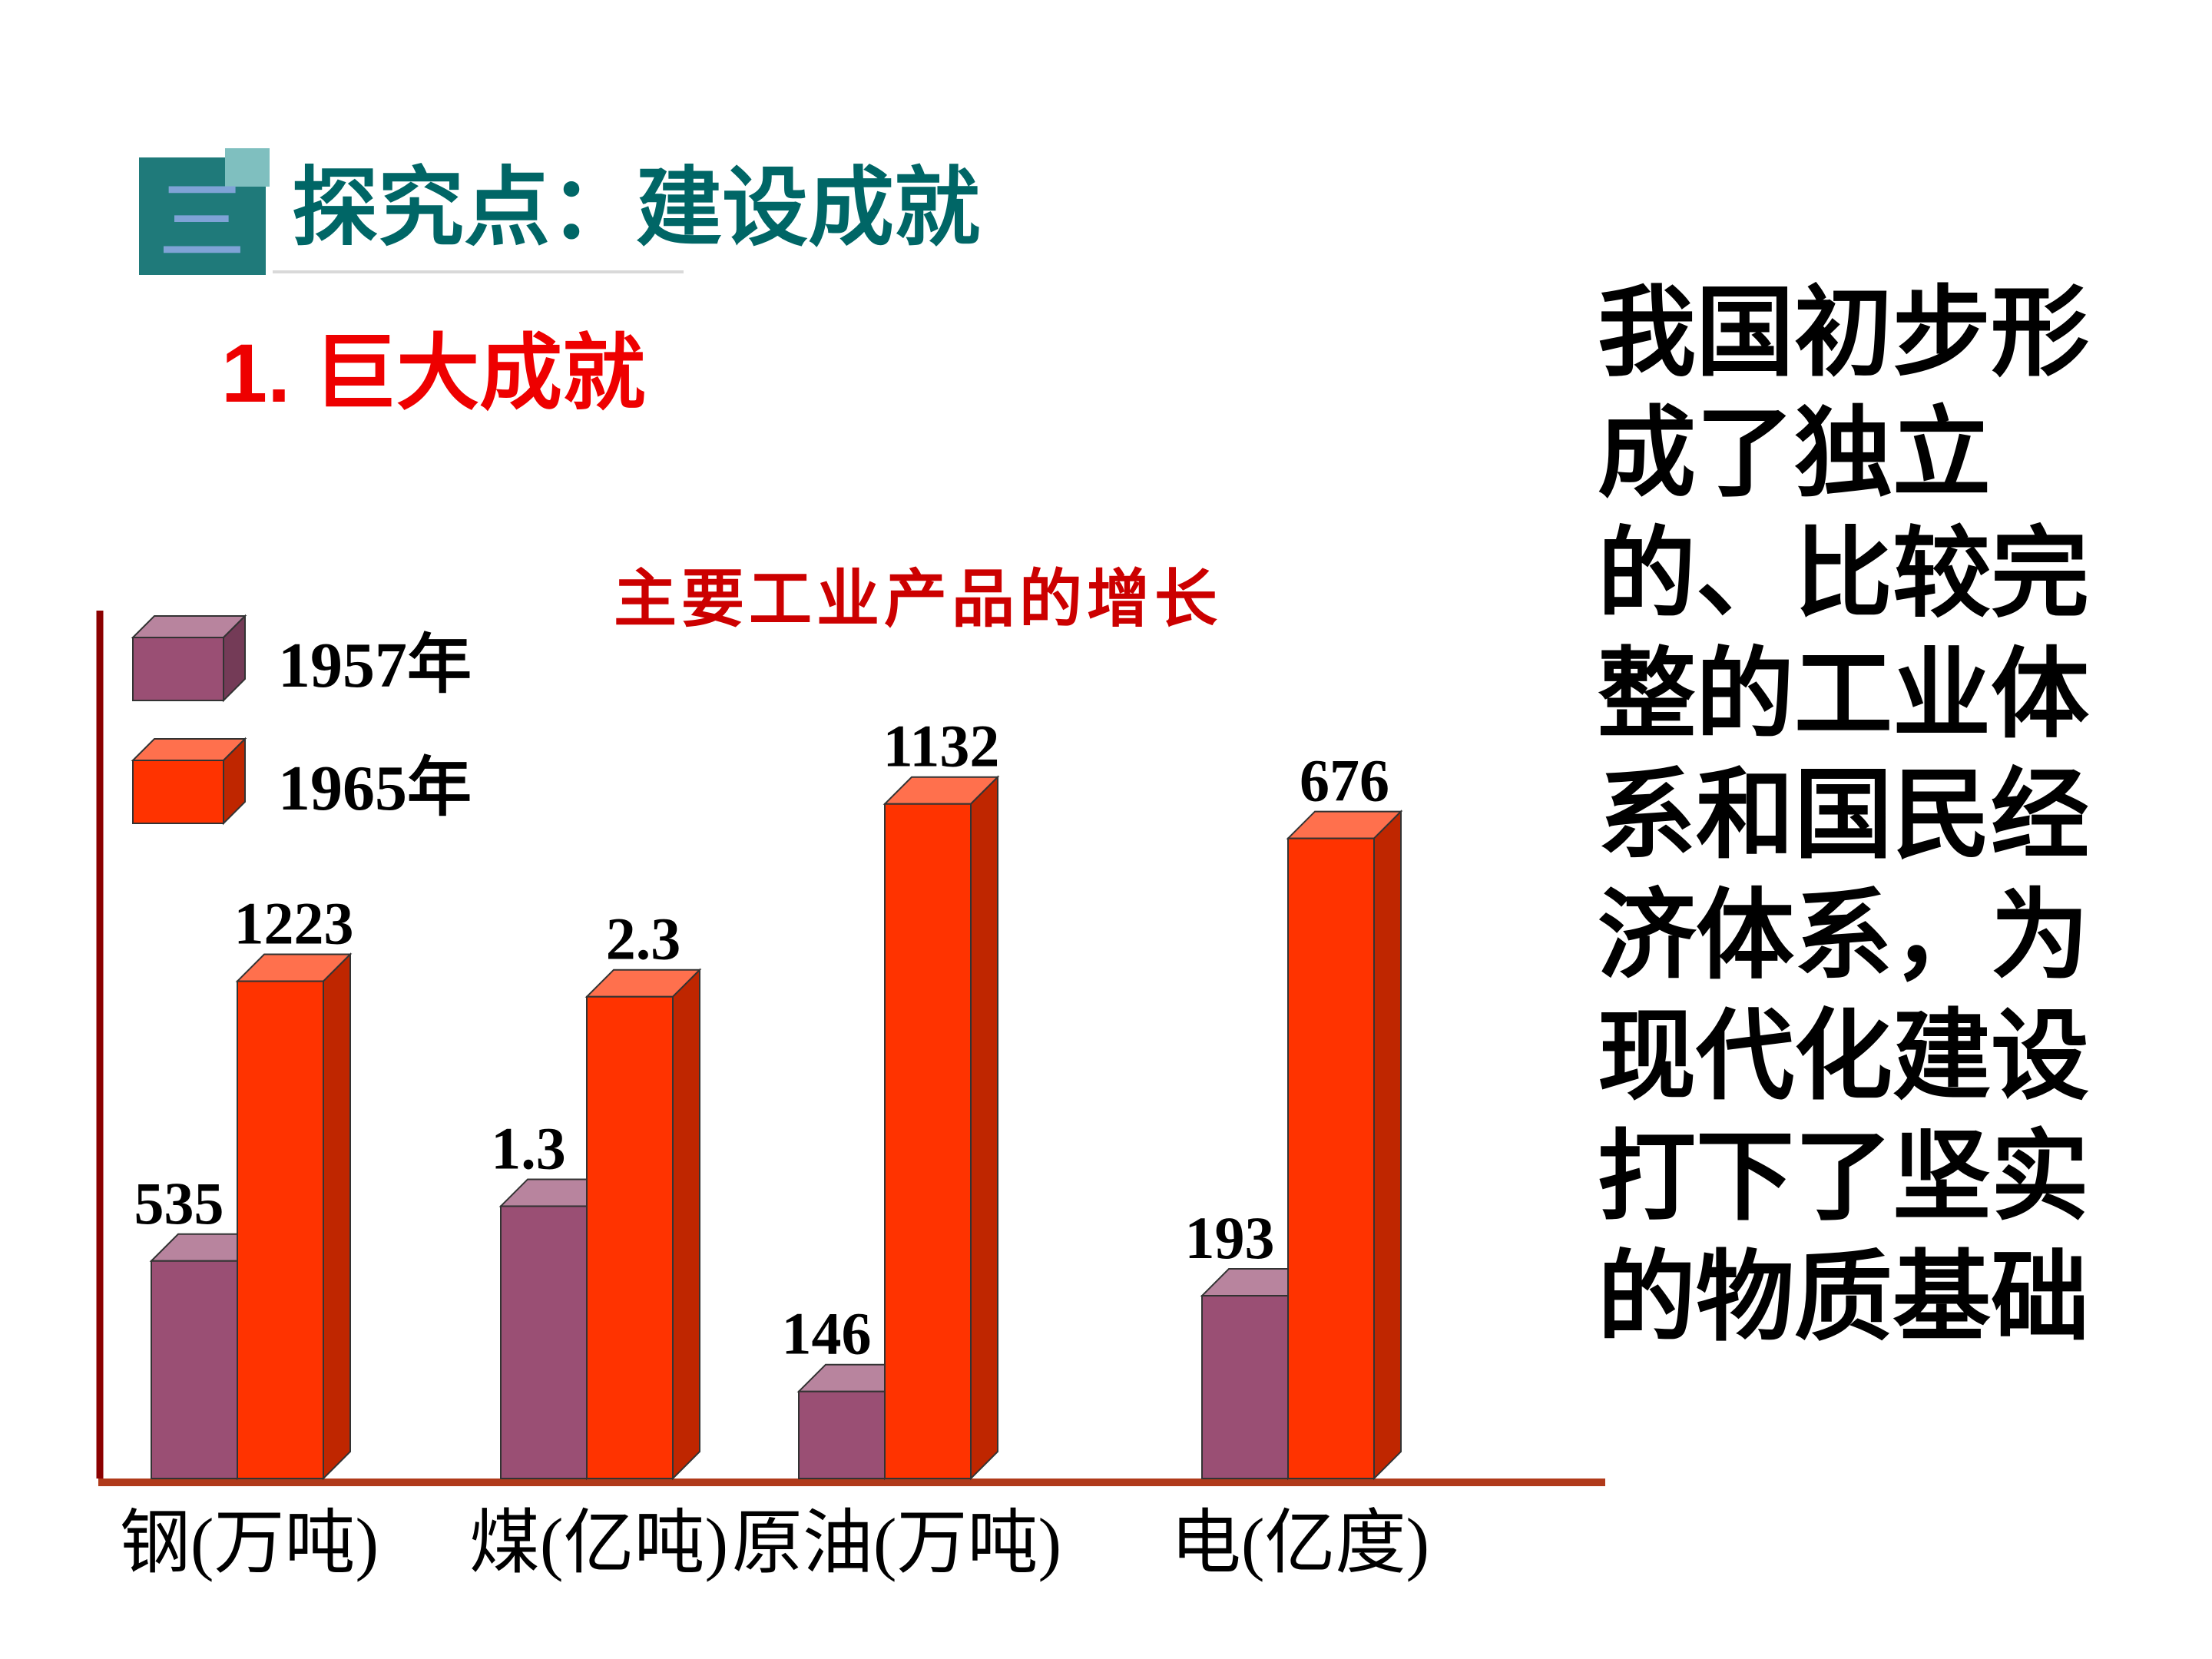  I want to click on data-label: 535, so click(179, 1204).